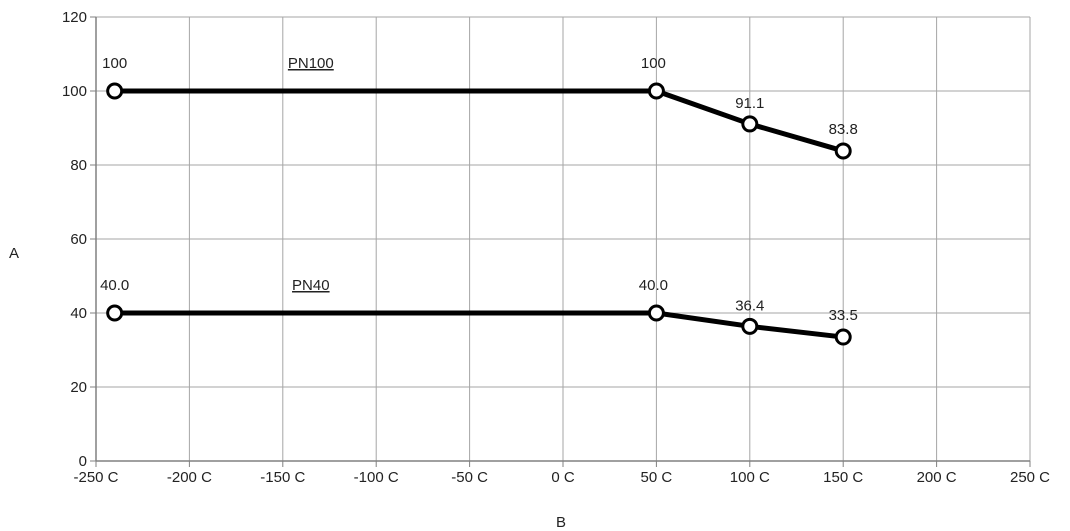 Image resolution: width=1070 pixels, height=531 pixels. I want to click on x-tick-label: 250 C, so click(1030, 477).